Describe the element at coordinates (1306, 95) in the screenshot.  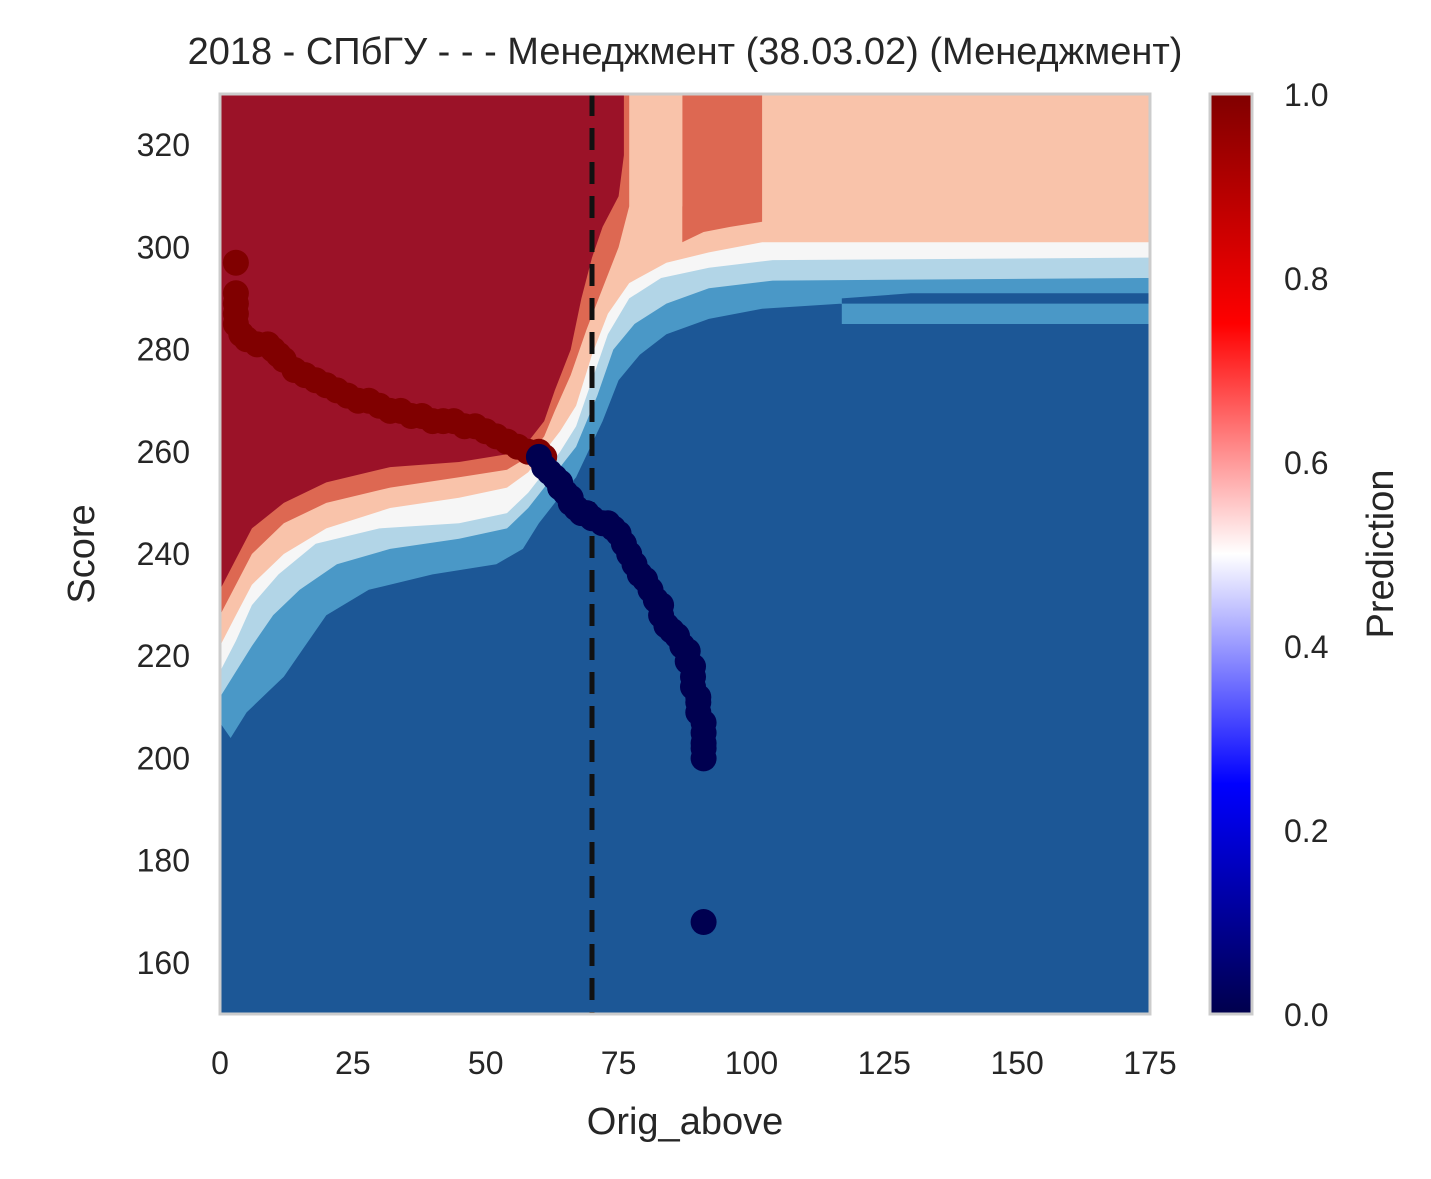
I see `colorbar-tick-label: 1.0` at that location.